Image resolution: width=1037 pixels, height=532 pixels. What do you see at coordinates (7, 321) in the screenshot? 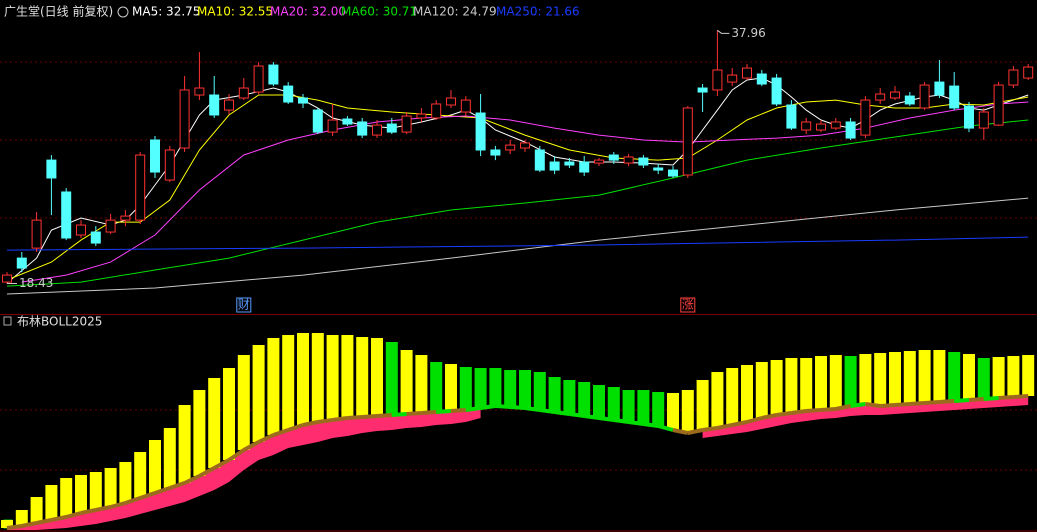
I see `panel-icon` at bounding box center [7, 321].